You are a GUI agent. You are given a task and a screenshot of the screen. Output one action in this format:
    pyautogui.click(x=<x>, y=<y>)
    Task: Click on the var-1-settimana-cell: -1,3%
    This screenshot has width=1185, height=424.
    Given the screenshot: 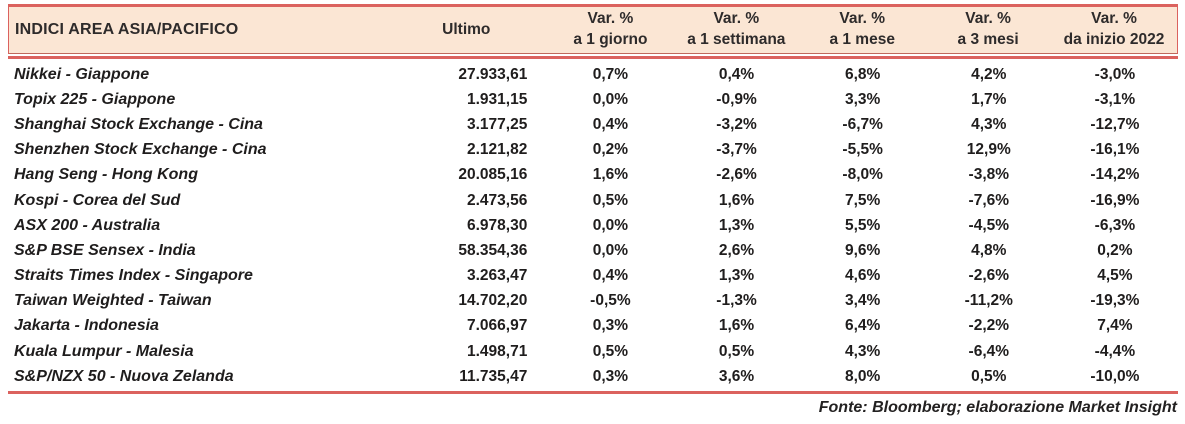 What is the action you would take?
    pyautogui.click(x=736, y=301)
    